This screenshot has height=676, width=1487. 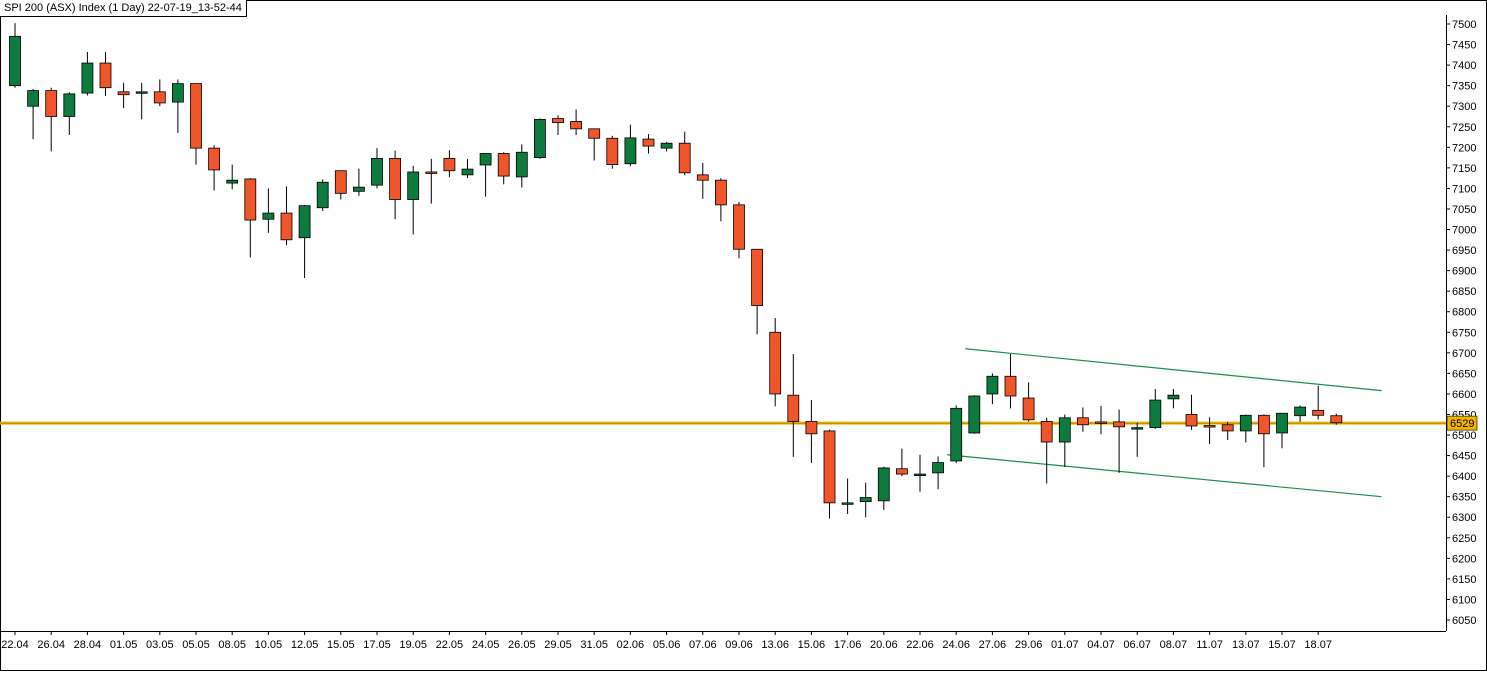 I want to click on time-tick-label: 05.05, so click(x=196, y=645).